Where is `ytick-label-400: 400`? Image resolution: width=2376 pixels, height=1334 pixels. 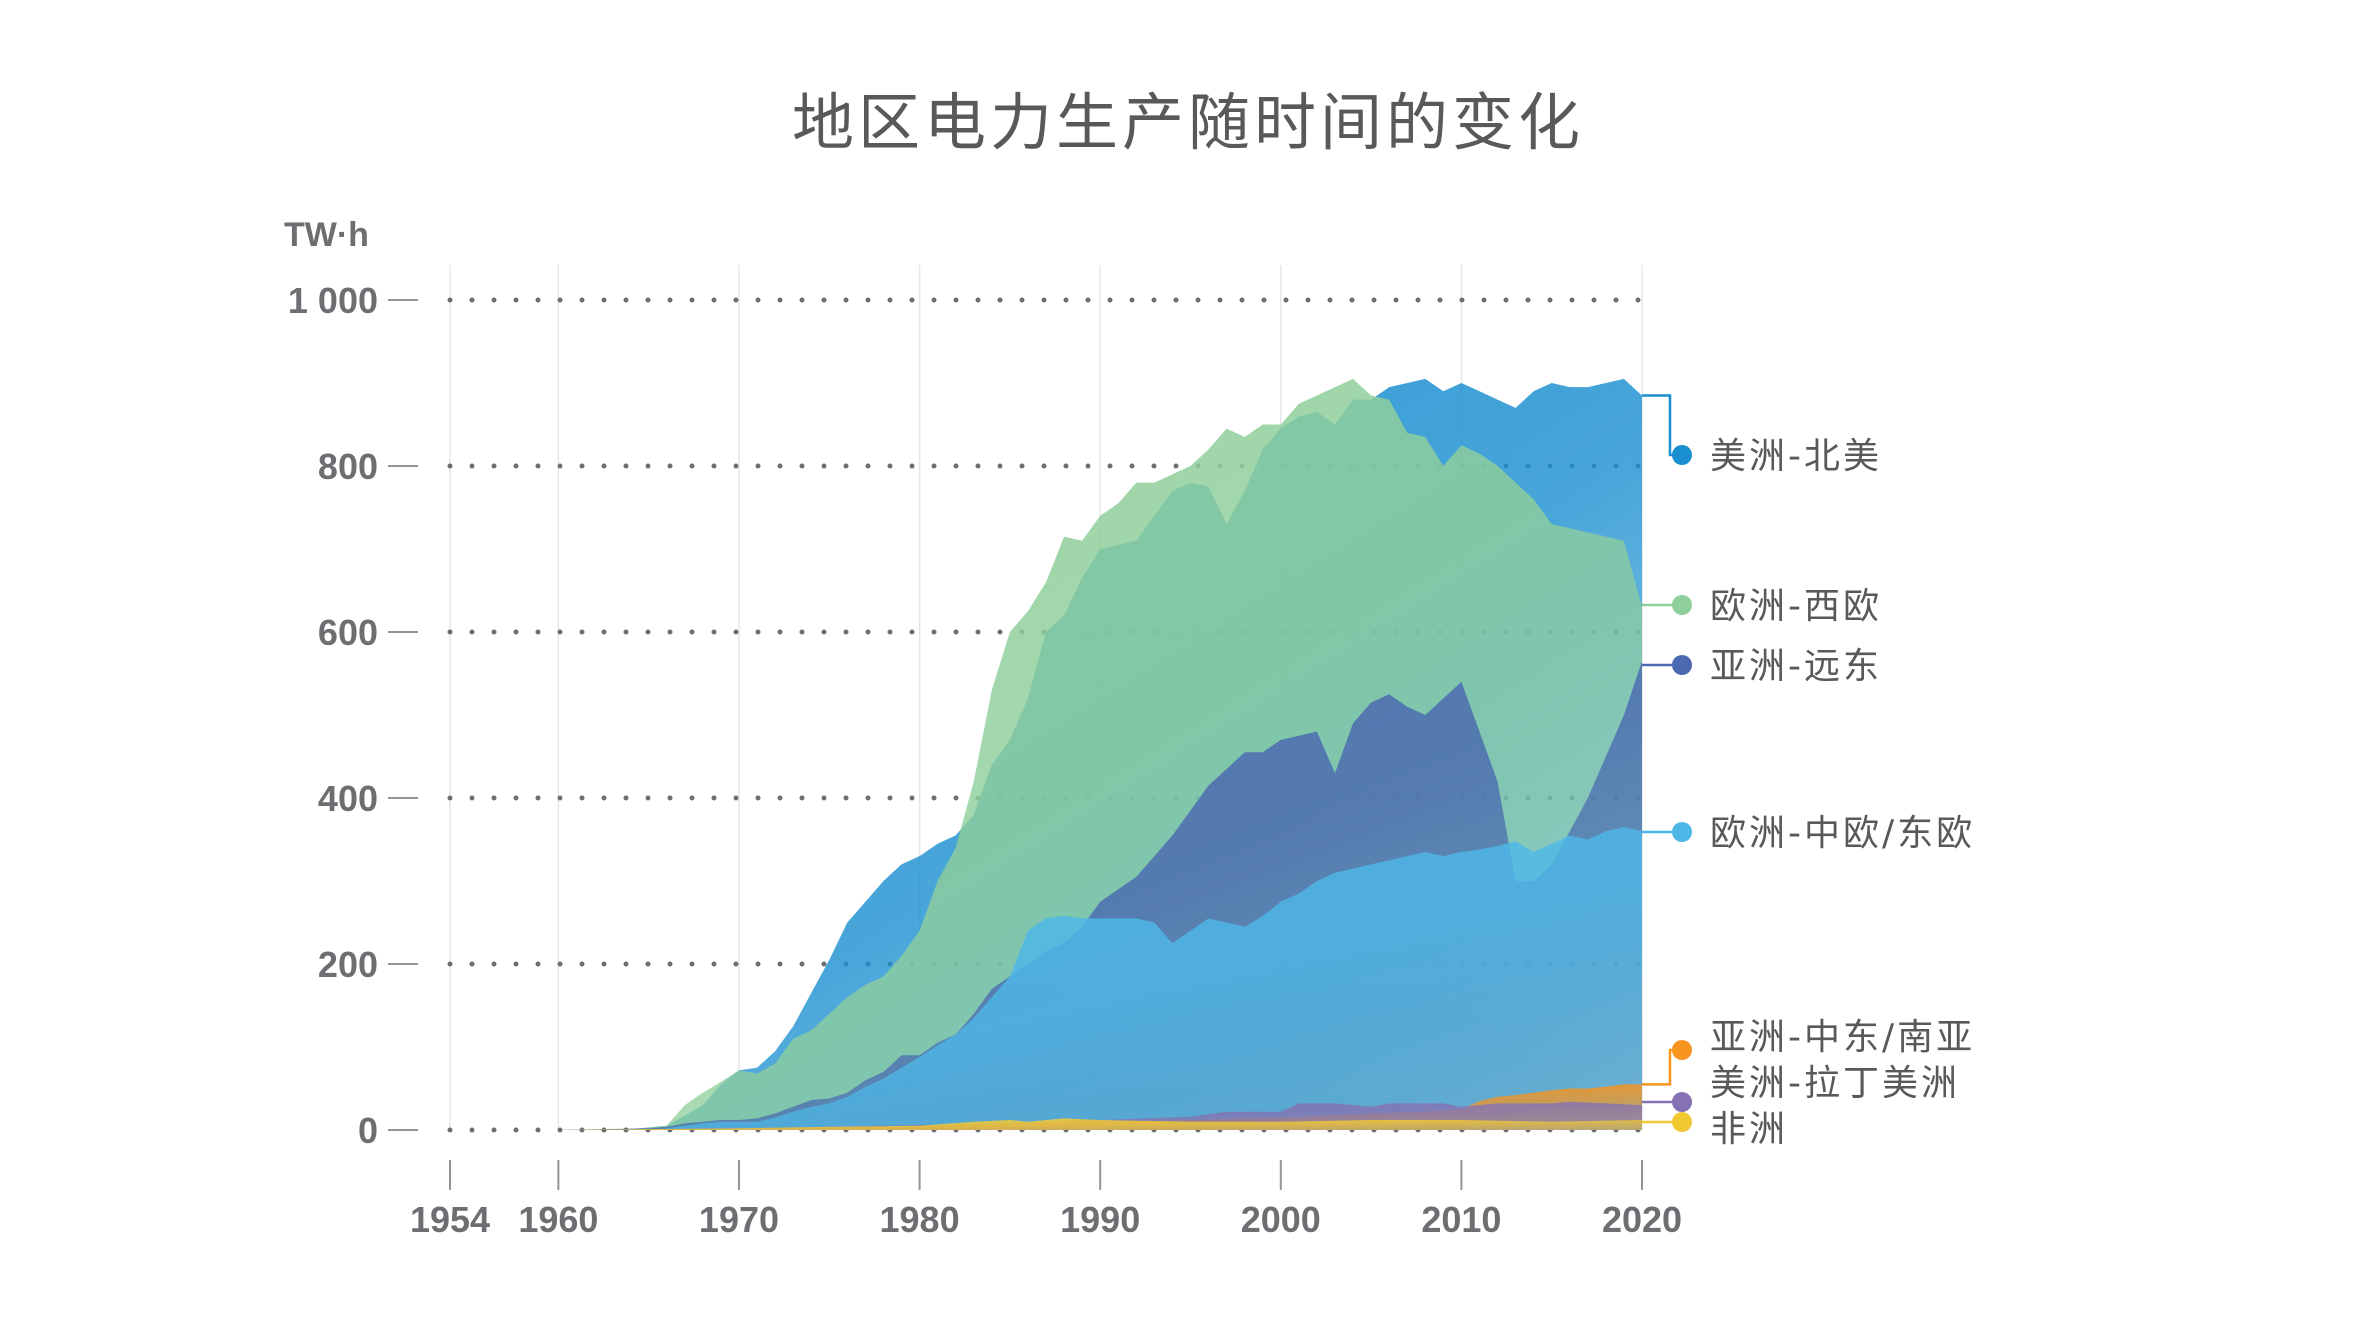 ytick-label-400: 400 is located at coordinates (348, 798).